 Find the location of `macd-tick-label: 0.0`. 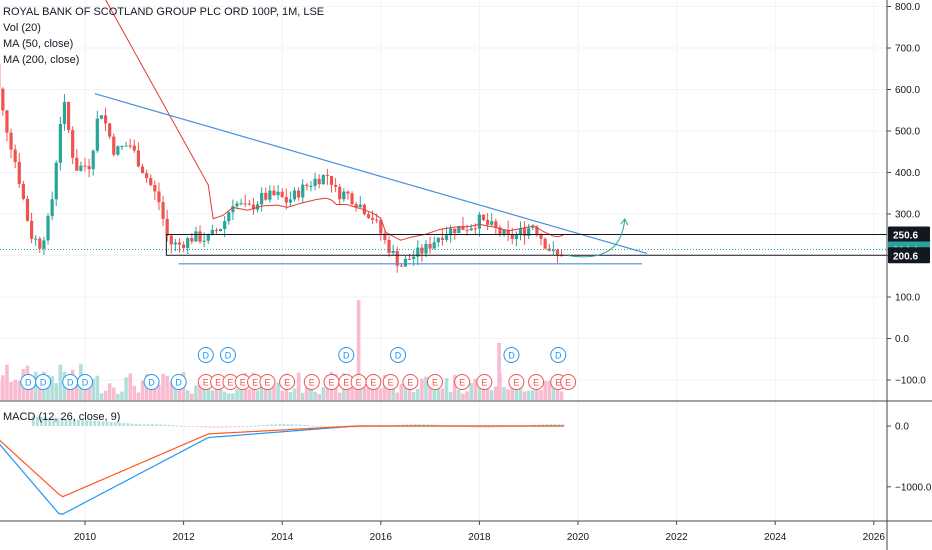

macd-tick-label: 0.0 is located at coordinates (902, 427).